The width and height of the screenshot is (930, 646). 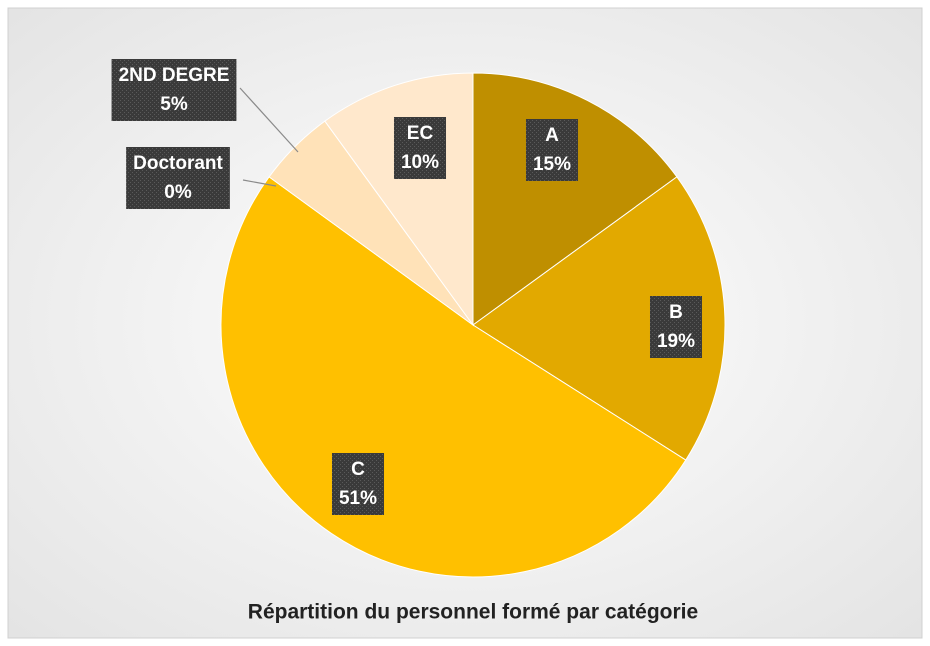 I want to click on data-label: EC 10%, so click(x=420, y=148).